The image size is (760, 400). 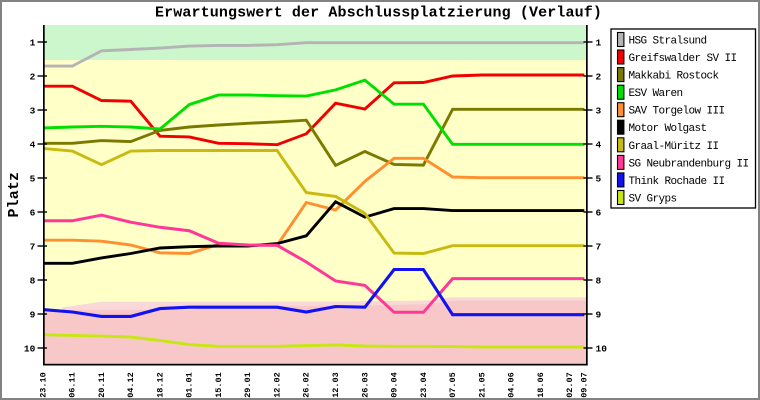 I want to click on svg-text: SG Neubrandenburg II, so click(x=689, y=164).